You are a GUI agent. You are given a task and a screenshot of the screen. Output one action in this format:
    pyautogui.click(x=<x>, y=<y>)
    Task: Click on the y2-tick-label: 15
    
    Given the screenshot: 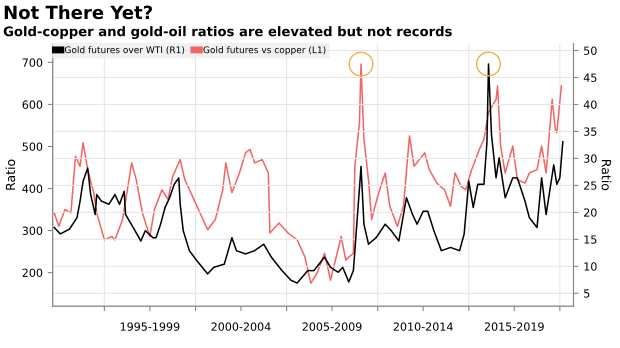 What is the action you would take?
    pyautogui.click(x=590, y=239)
    